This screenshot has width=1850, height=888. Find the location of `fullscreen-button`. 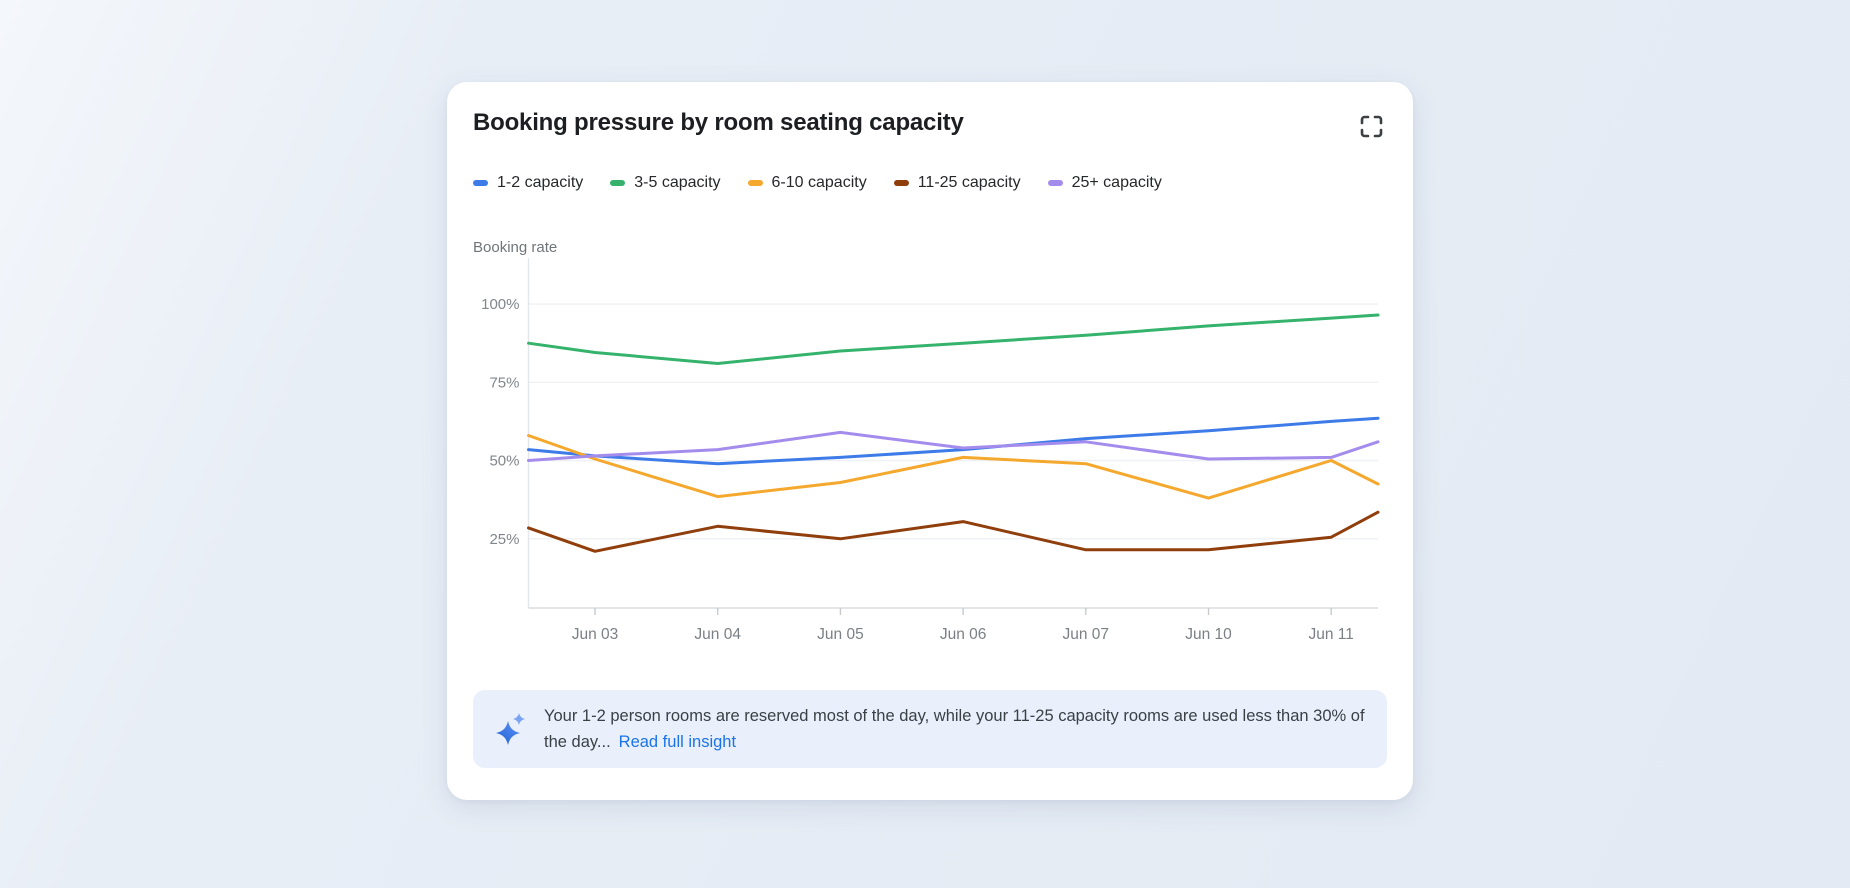

fullscreen-button is located at coordinates (1371, 128).